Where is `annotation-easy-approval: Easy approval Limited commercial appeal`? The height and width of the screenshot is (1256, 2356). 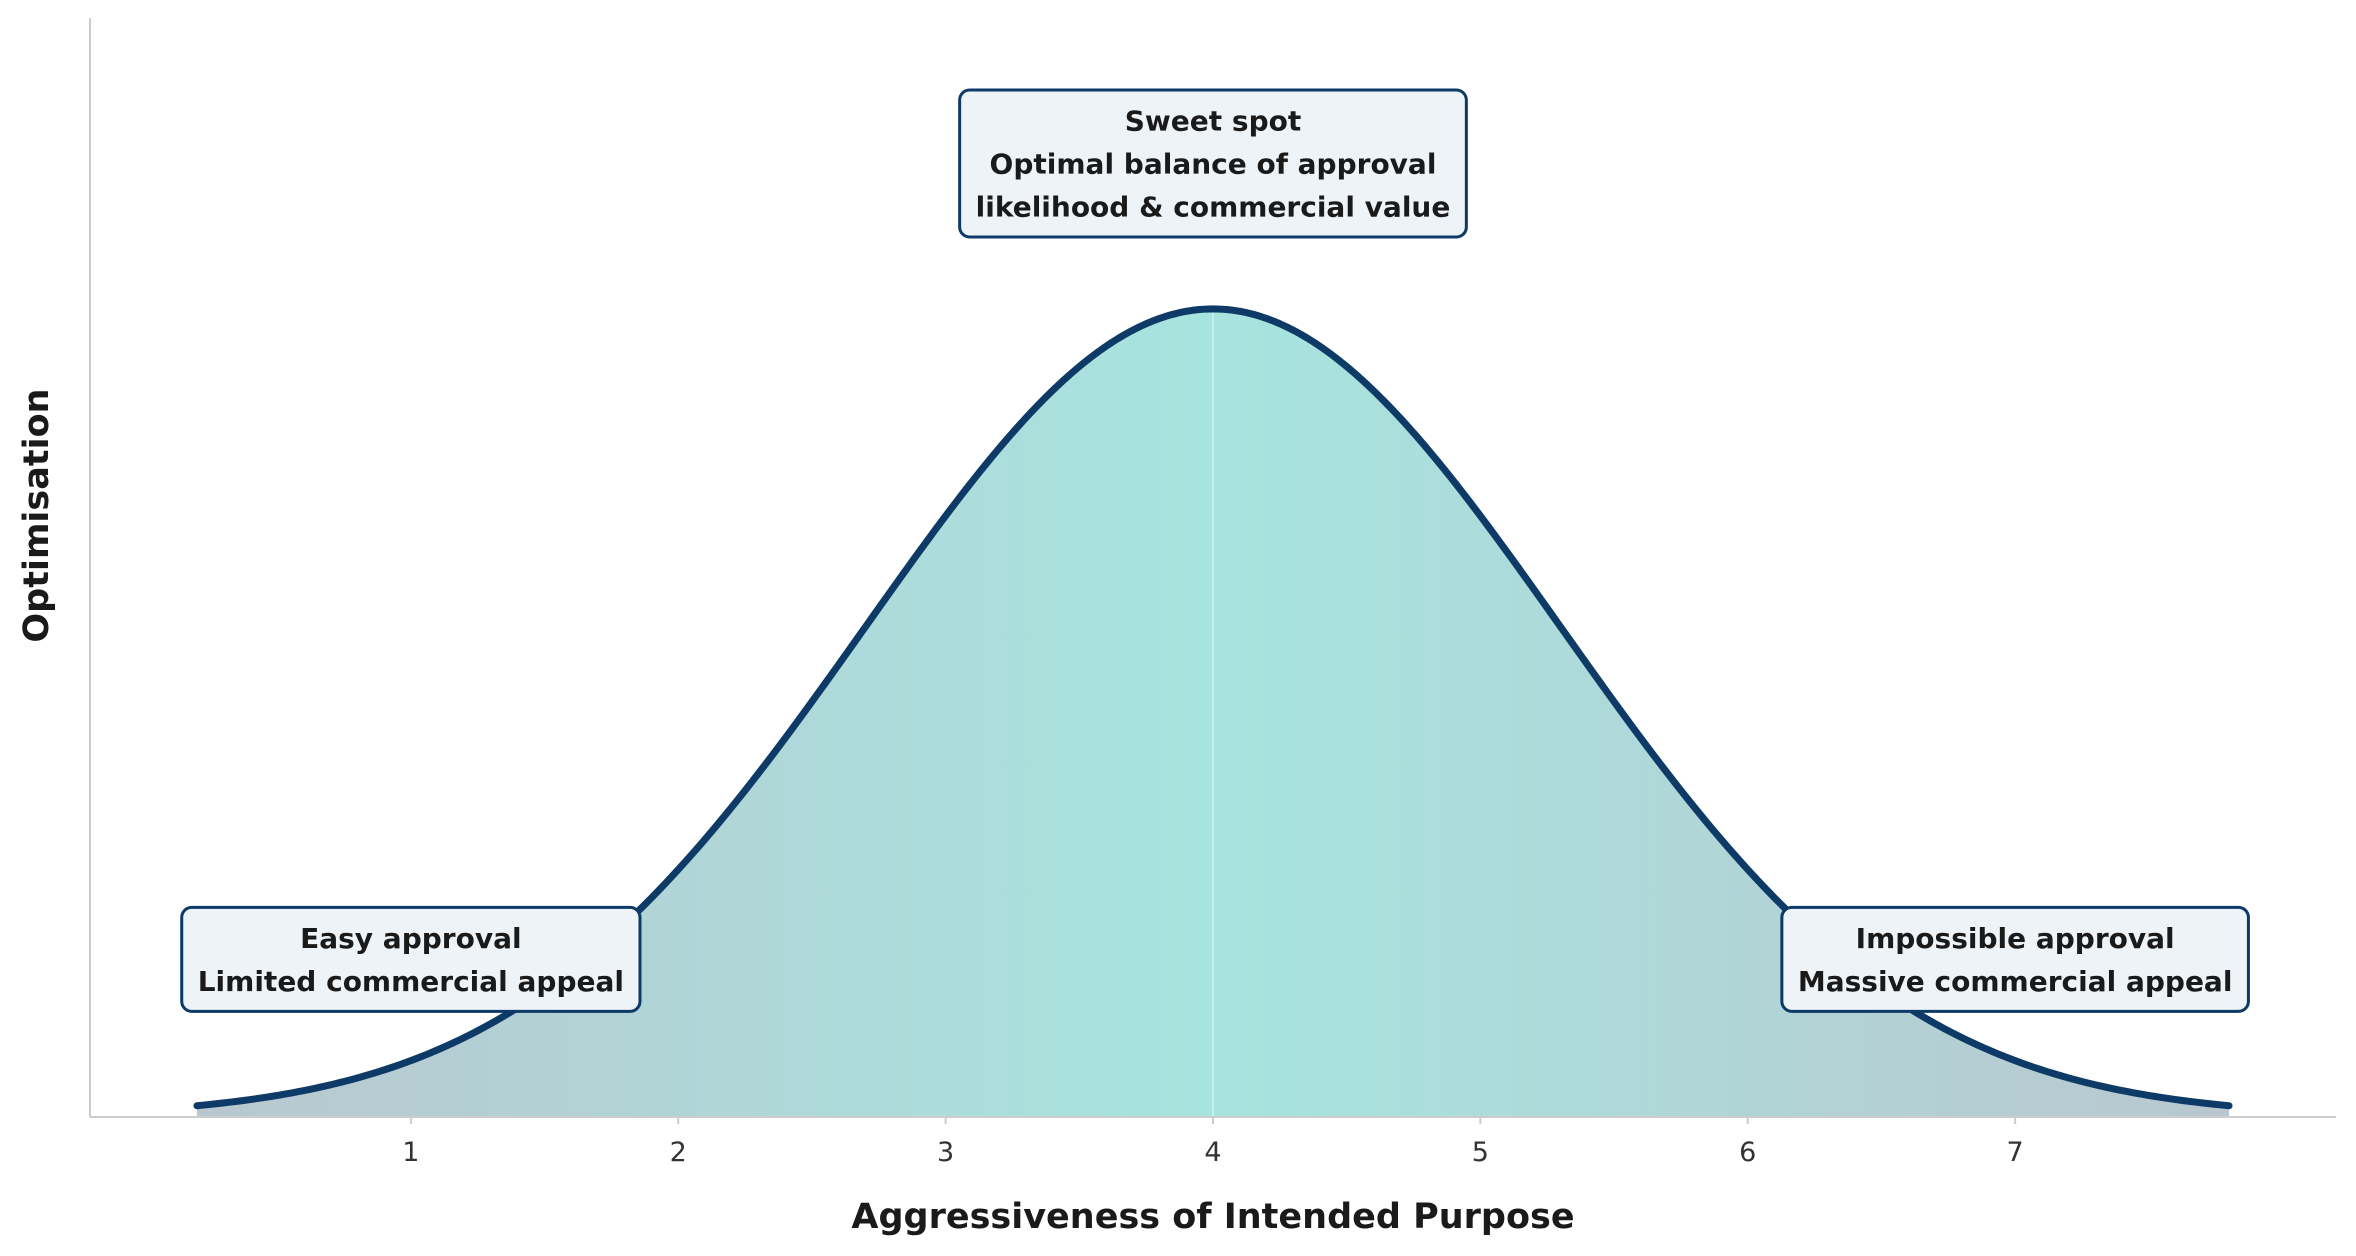 annotation-easy-approval: Easy approval Limited commercial appeal is located at coordinates (411, 959).